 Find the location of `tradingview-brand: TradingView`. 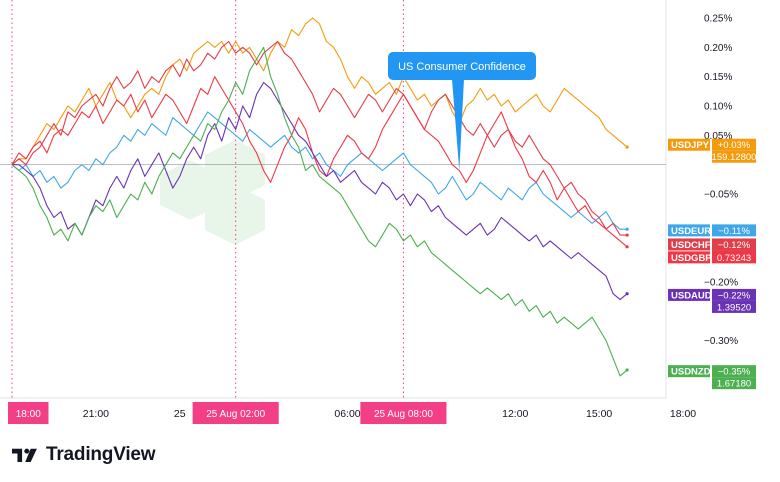

tradingview-brand: TradingView is located at coordinates (84, 455).